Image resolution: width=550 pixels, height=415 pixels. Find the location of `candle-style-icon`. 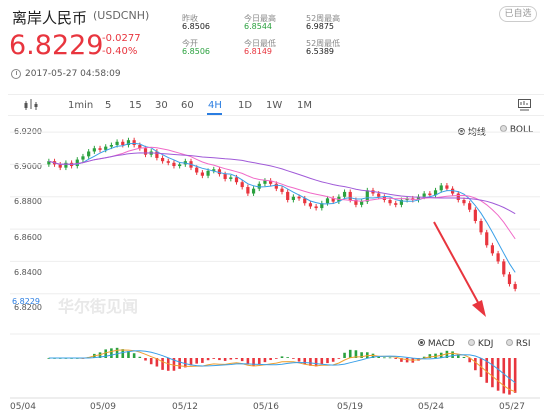

candle-style-icon is located at coordinates (31, 105).